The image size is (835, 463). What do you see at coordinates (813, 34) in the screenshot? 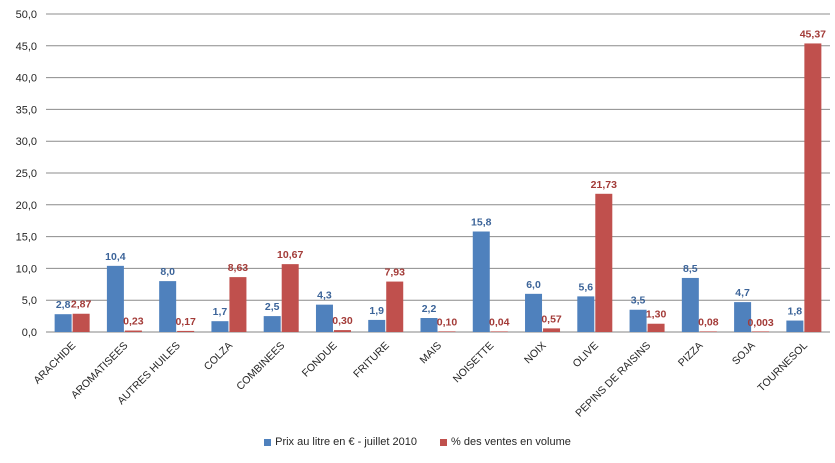
I see `data-label-sales: 45,37` at bounding box center [813, 34].